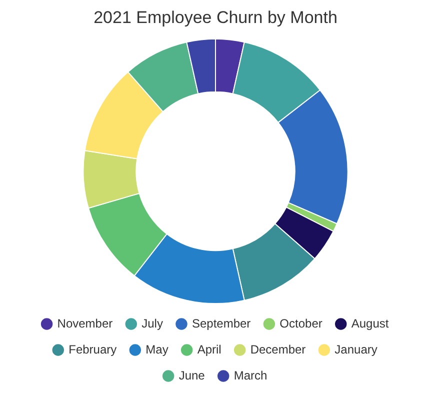 This screenshot has width=431, height=396. Describe the element at coordinates (216, 17) in the screenshot. I see `chart-title: 2021 Employee Churn by Month` at that location.